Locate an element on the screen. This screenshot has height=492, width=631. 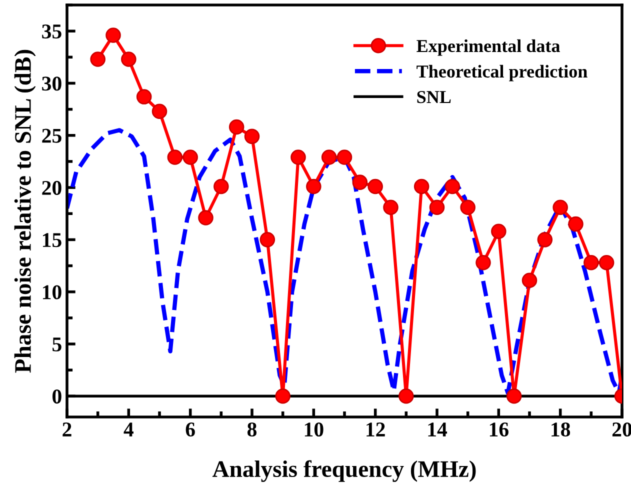
x-tick-label: 14 is located at coordinates (438, 429).